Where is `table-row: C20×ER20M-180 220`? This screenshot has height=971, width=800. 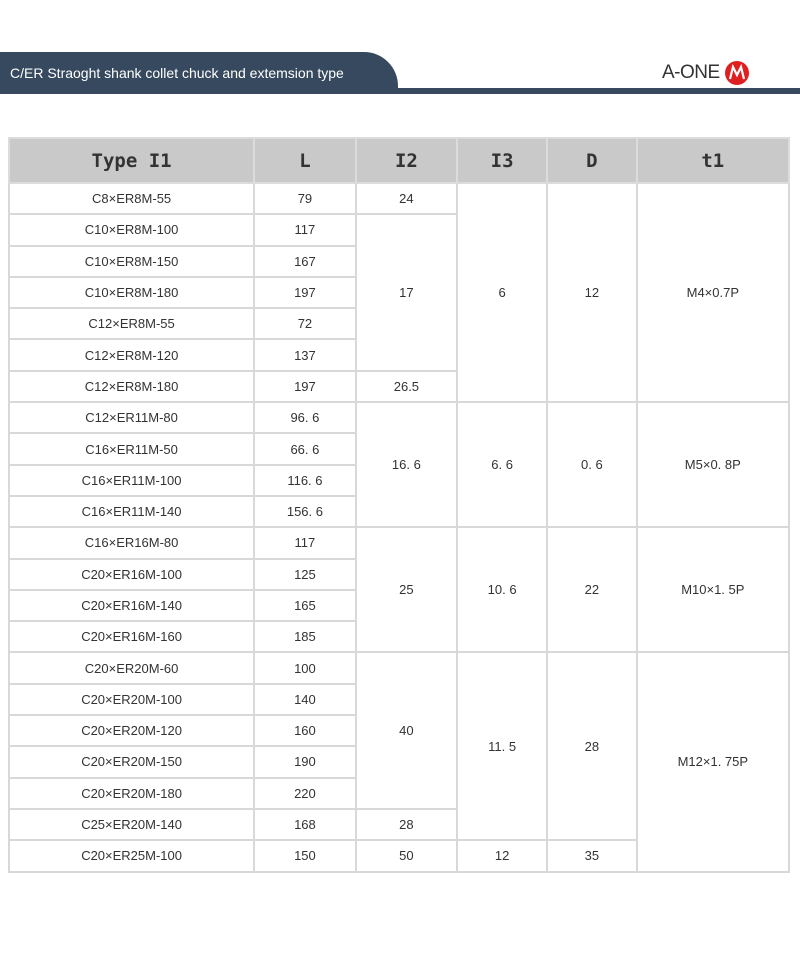 table-row: C20×ER20M-180 220 is located at coordinates (398, 793).